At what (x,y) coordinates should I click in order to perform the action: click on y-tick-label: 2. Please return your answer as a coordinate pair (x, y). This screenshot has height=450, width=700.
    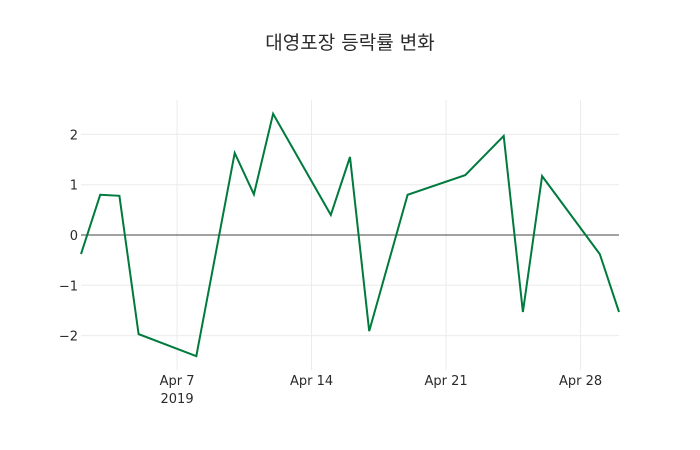
    Looking at the image, I should click on (74, 135).